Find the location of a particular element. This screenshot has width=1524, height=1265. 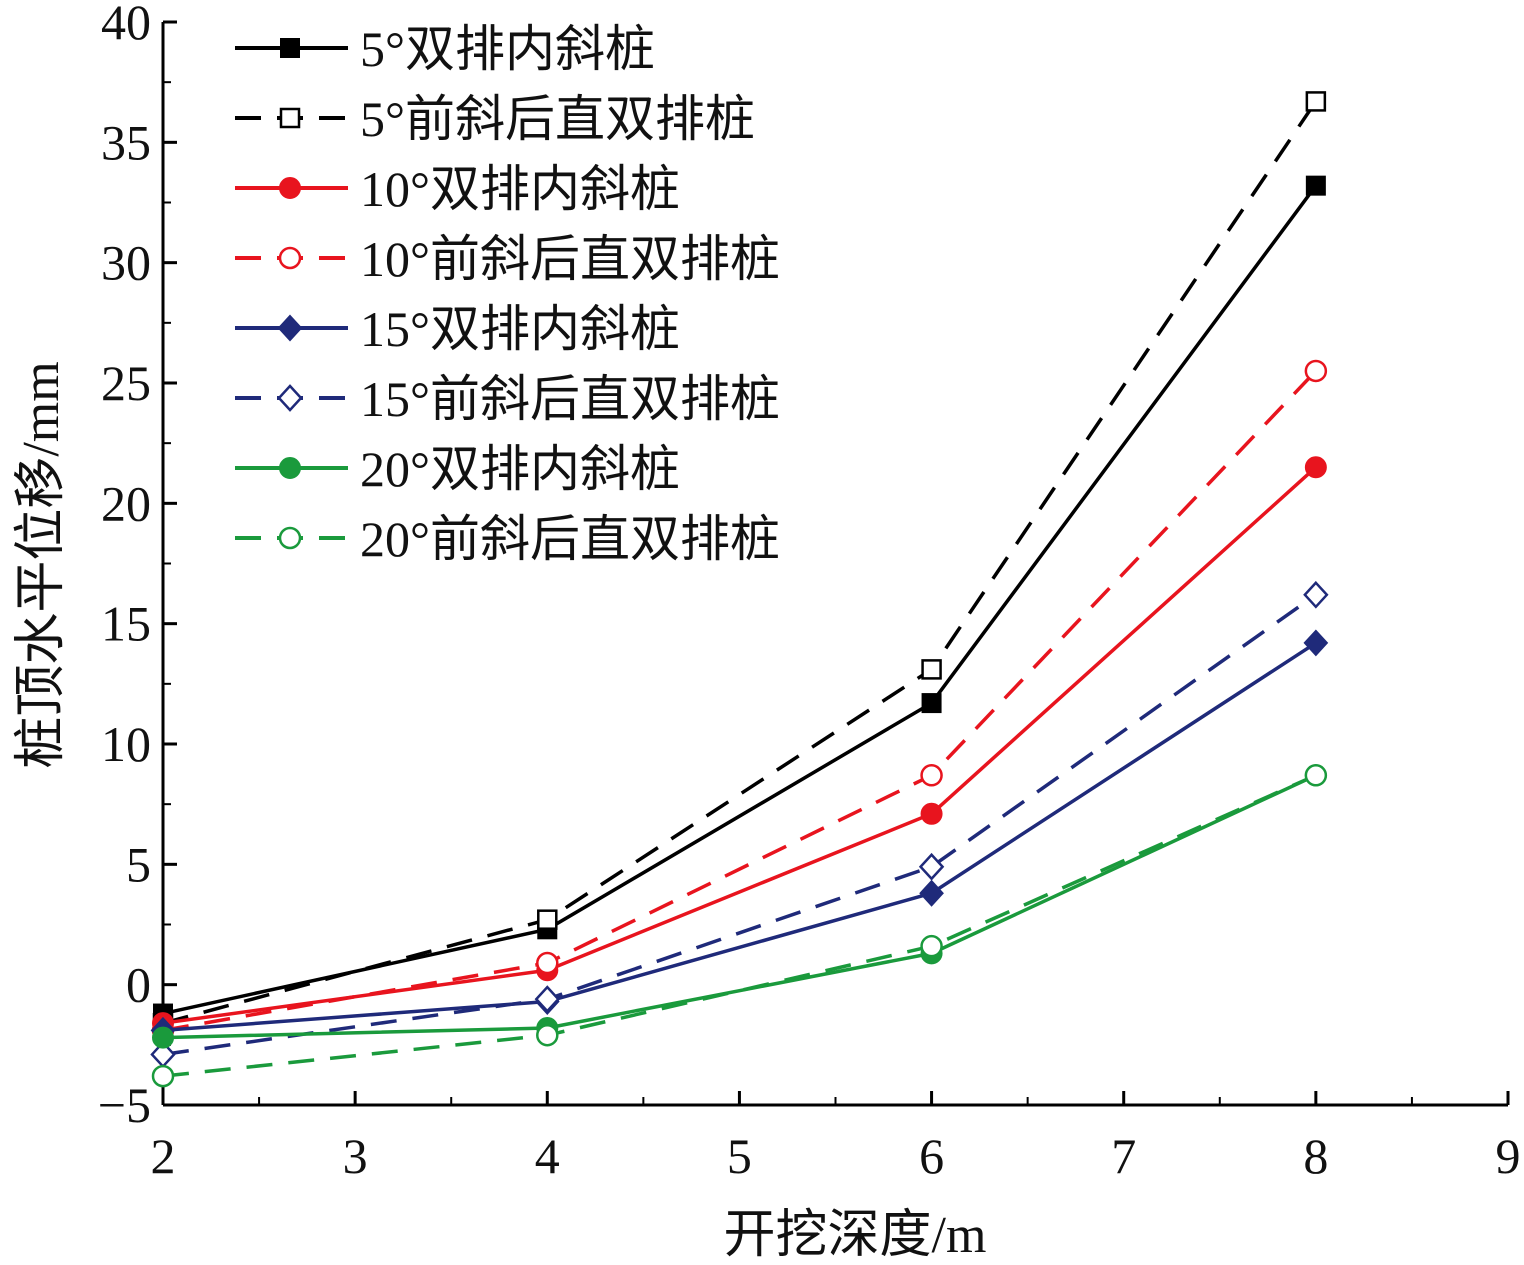

x-tick-label: 9 is located at coordinates (1508, 1156).